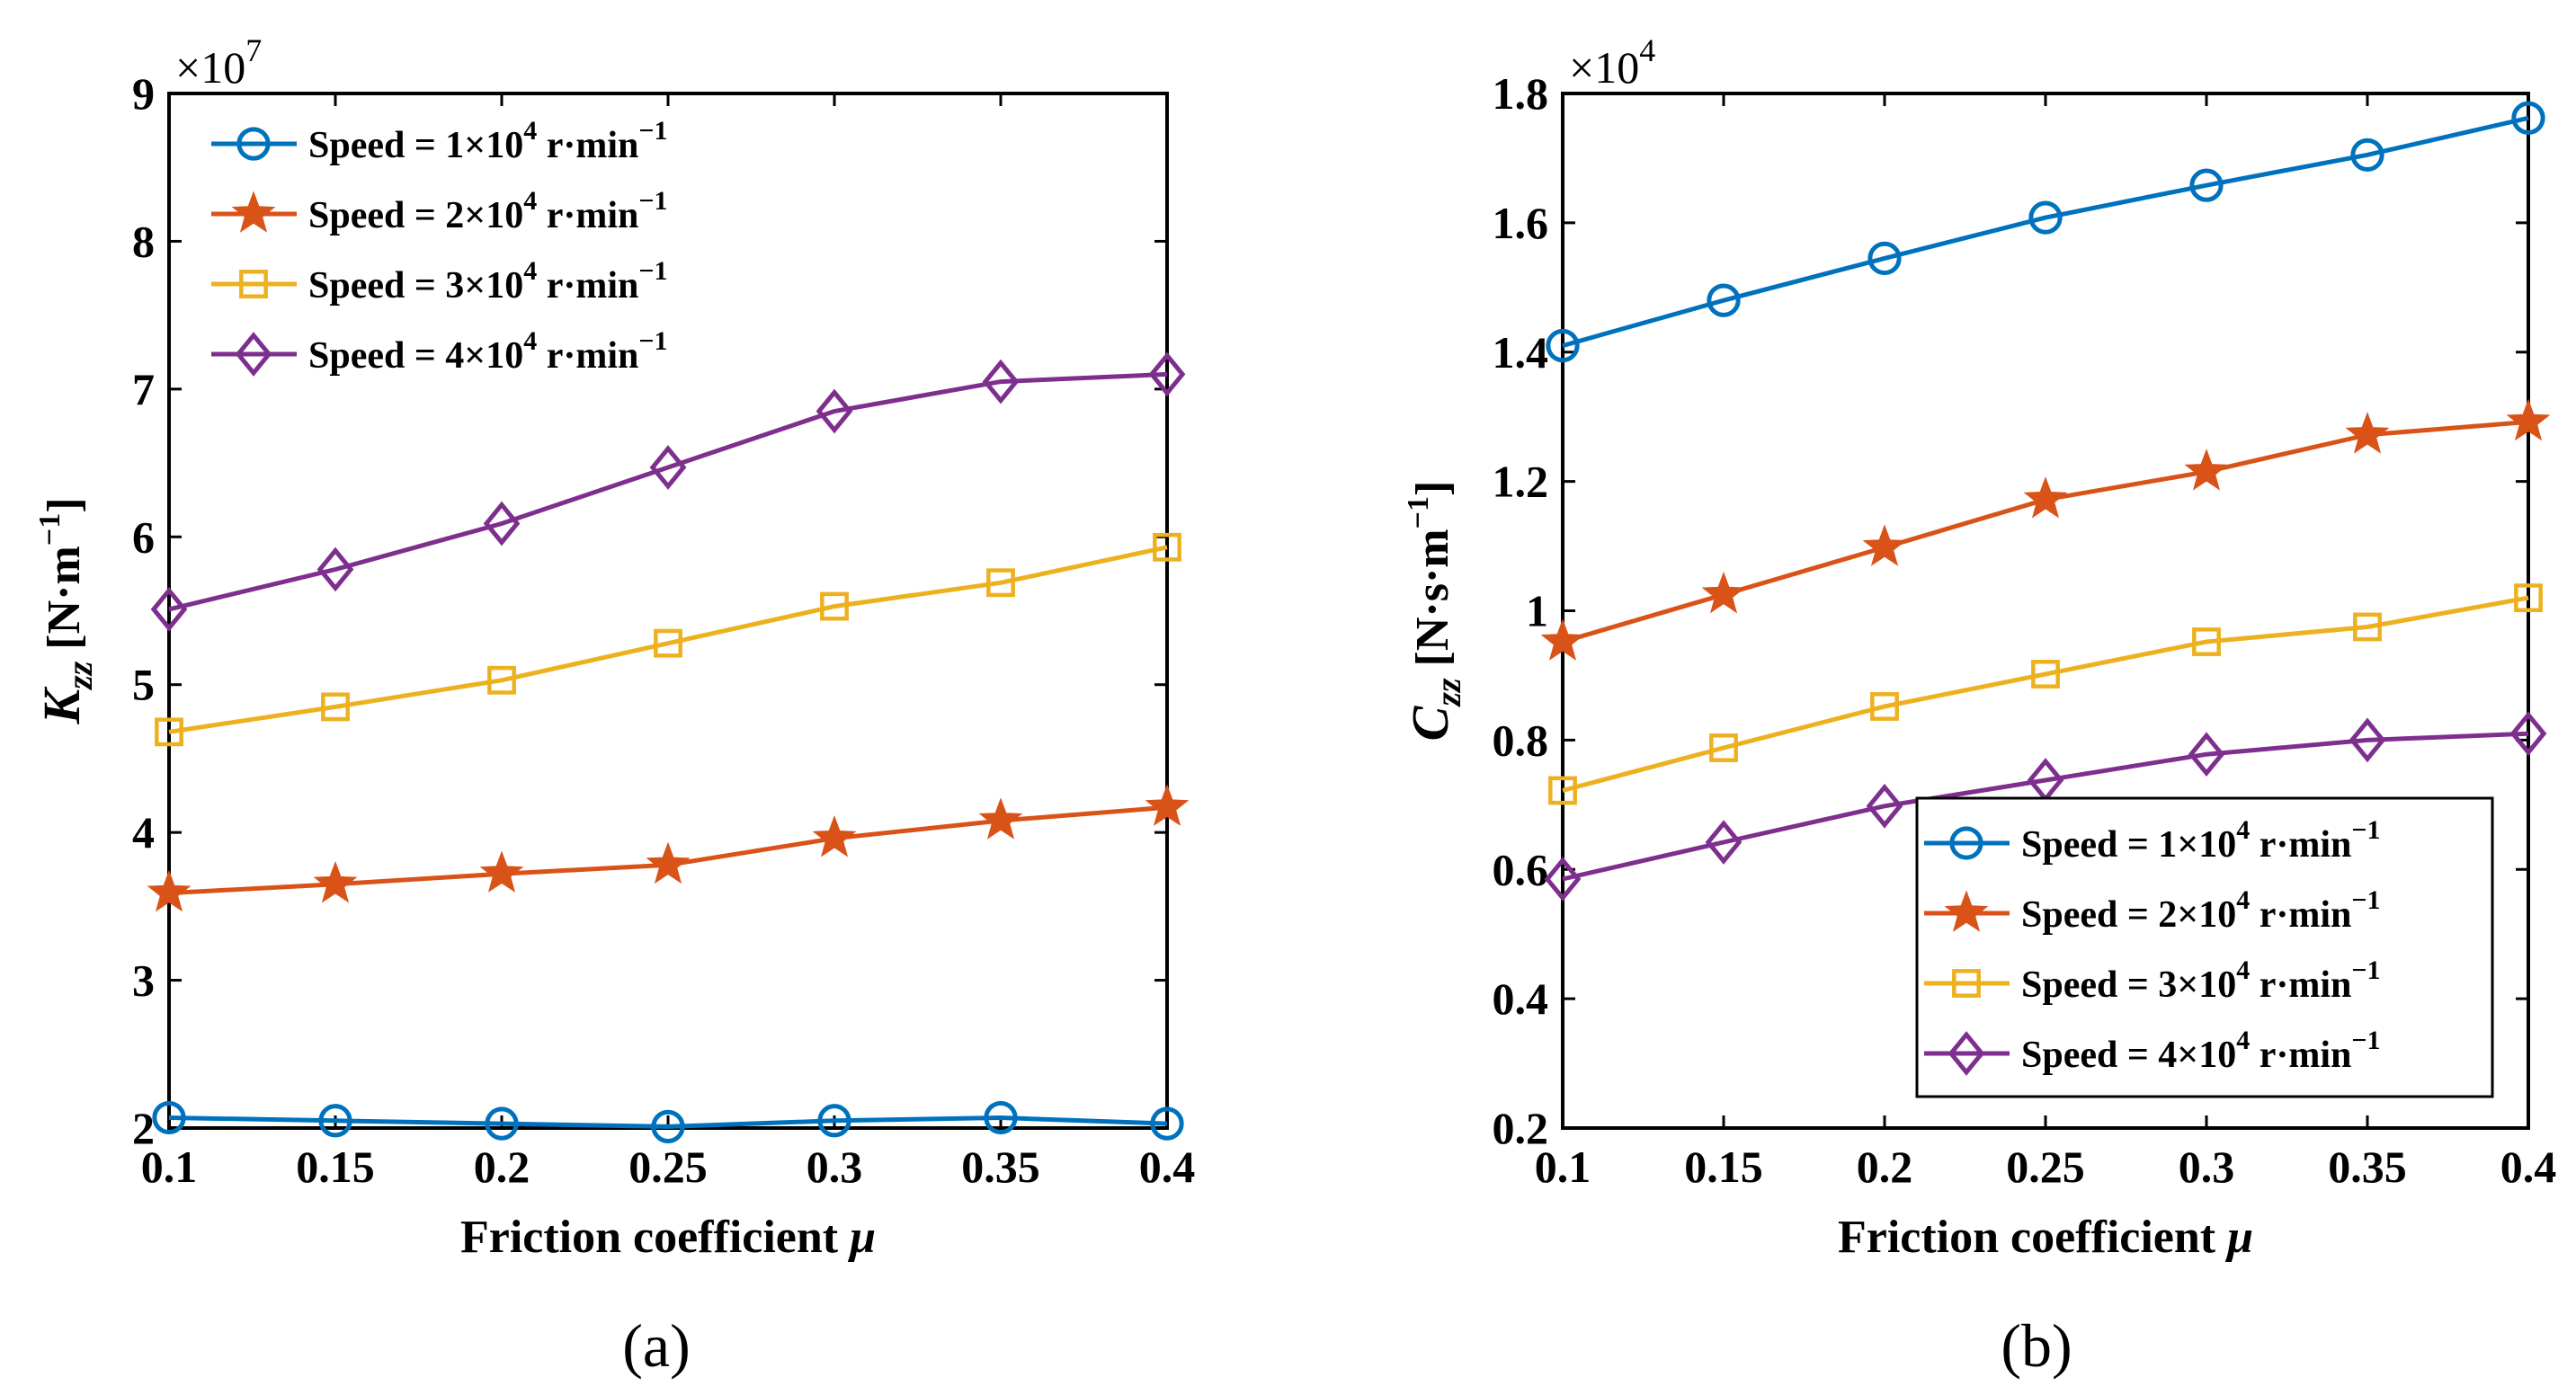  Describe the element at coordinates (2037, 1345) in the screenshot. I see `panel-caption: (b)` at that location.